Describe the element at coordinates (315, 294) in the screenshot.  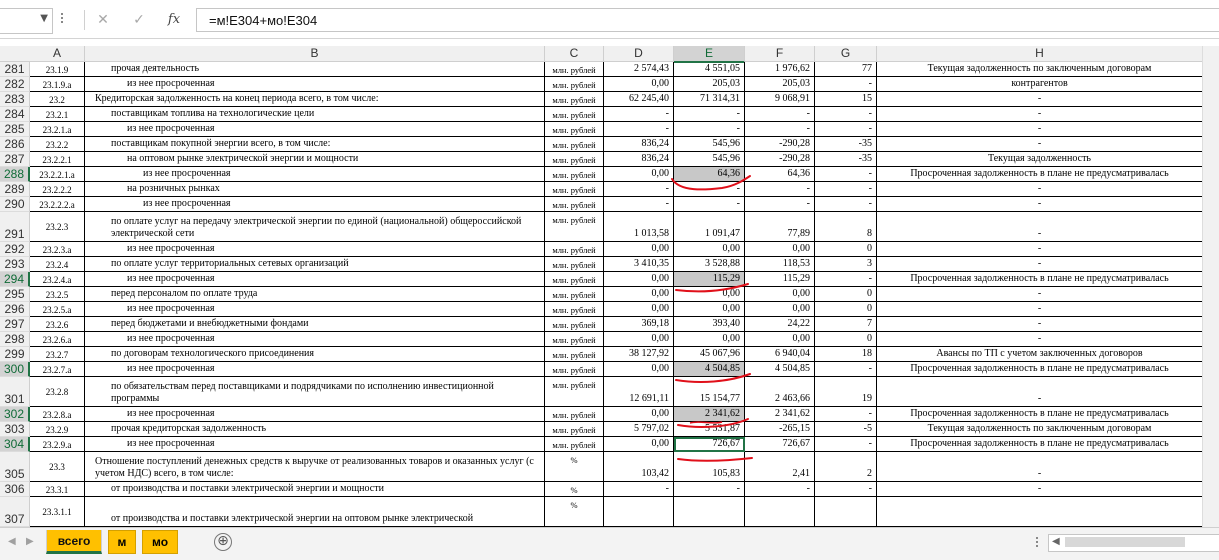
I see `cell-indicator: перед персоналом по оплате труда` at that location.